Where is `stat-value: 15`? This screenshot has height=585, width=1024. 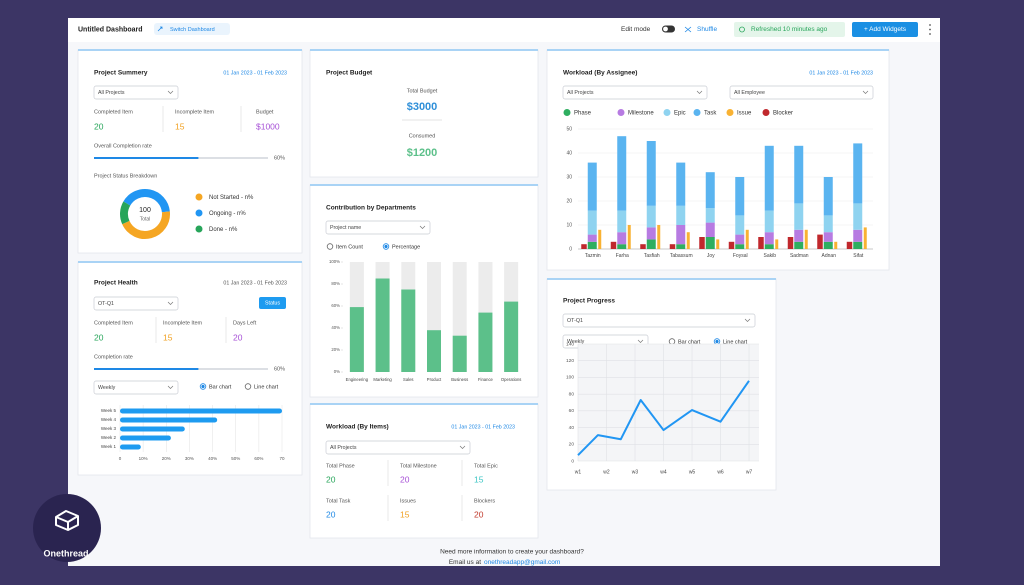
stat-value: 15 is located at coordinates (405, 514).